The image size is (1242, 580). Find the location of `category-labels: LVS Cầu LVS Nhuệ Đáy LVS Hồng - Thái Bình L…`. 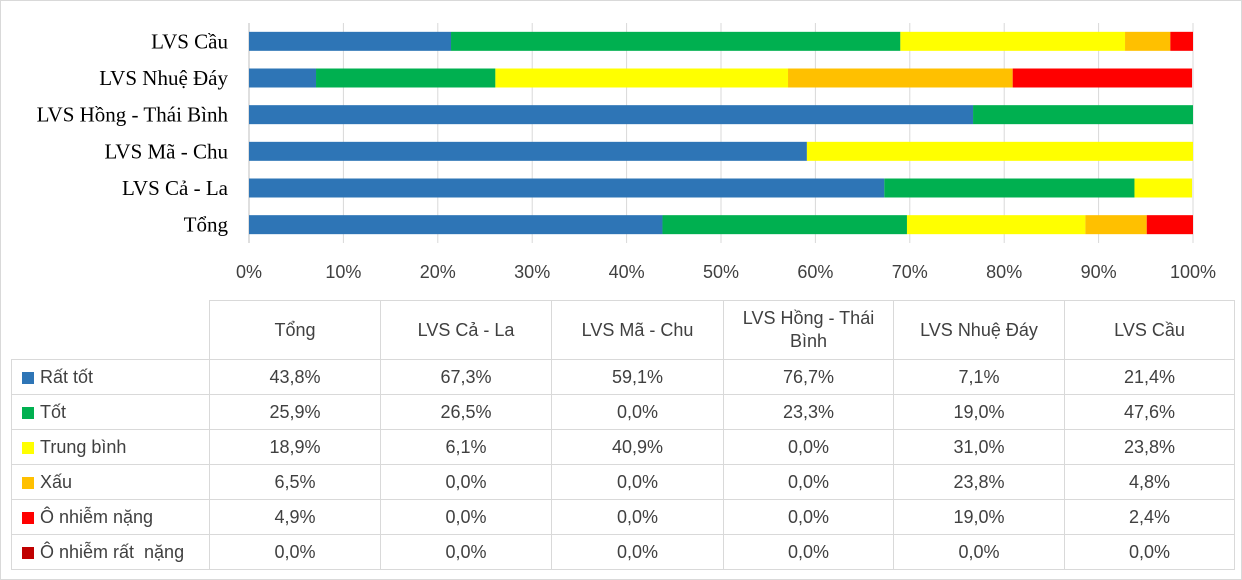

category-labels: LVS Cầu LVS Nhuệ Đáy LVS Hồng - Thái Bình L… is located at coordinates (133, 132).